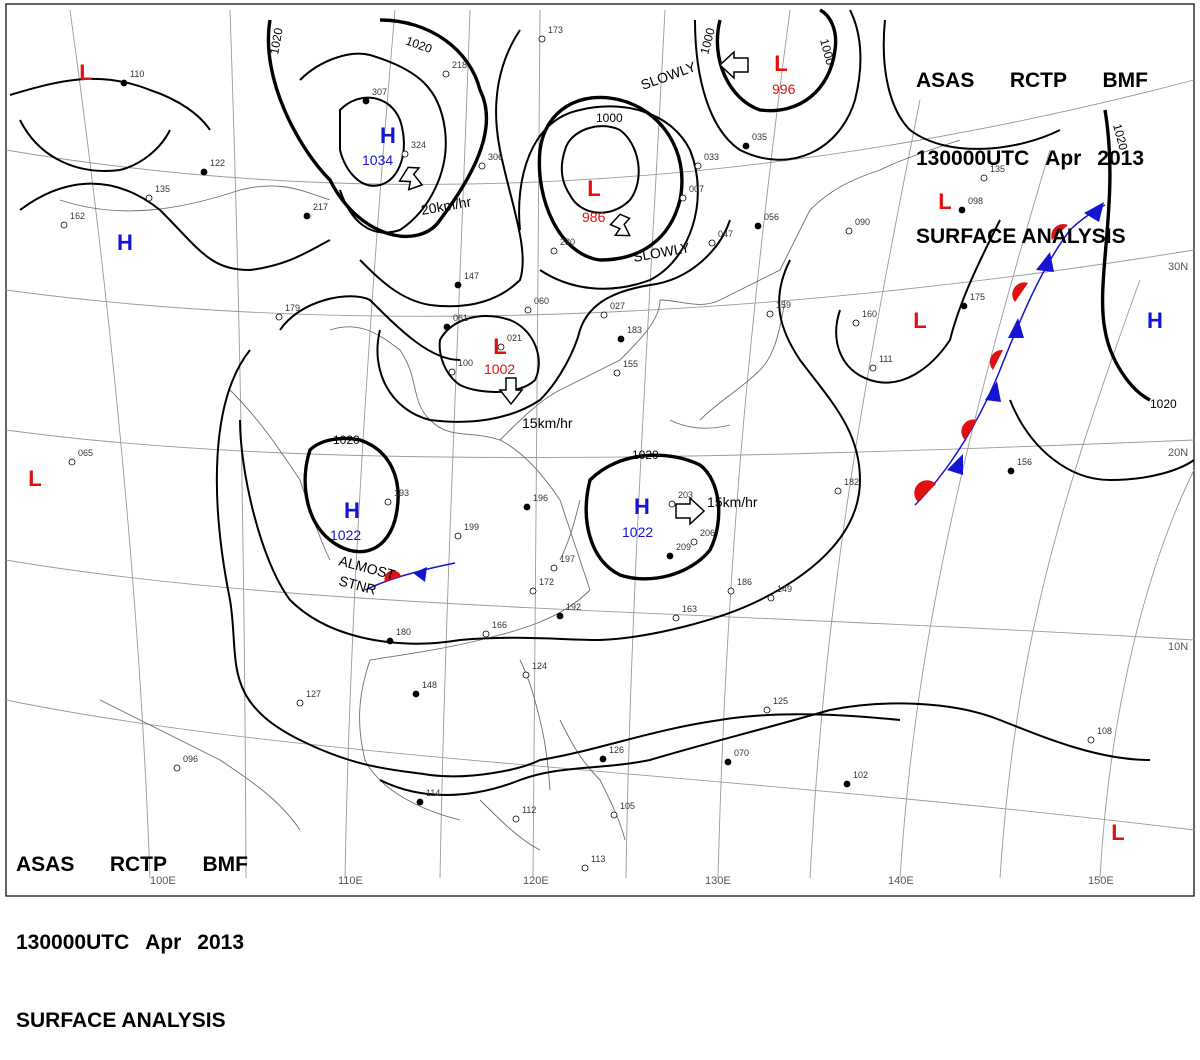  Describe the element at coordinates (429, 685) in the screenshot. I see `station-pressure: 148` at that location.